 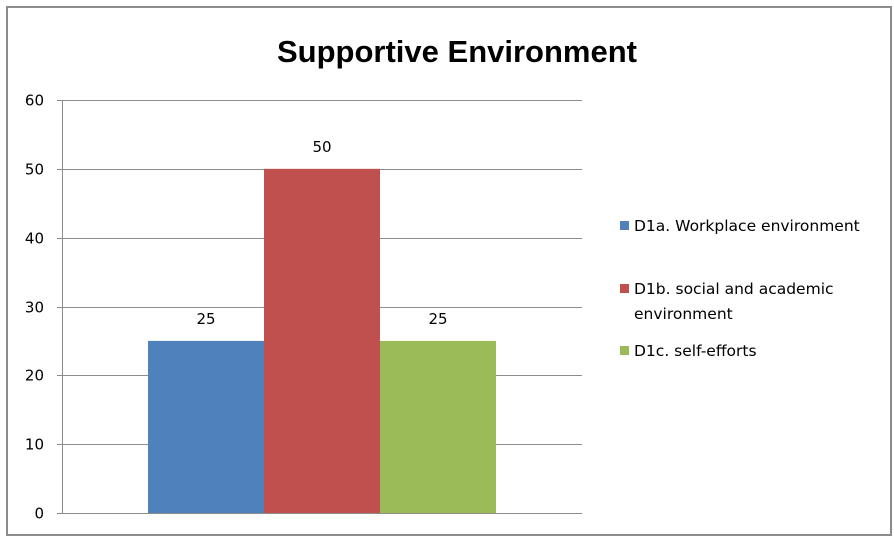 What do you see at coordinates (683, 314) in the screenshot?
I see `legend-label: environment` at bounding box center [683, 314].